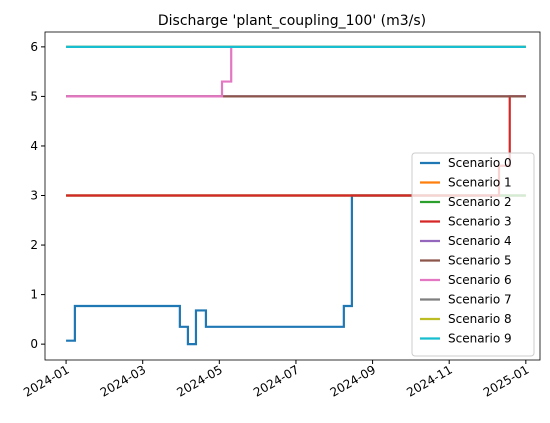  Describe the element at coordinates (480, 339) in the screenshot. I see `legend-label: Scenario 9` at that location.